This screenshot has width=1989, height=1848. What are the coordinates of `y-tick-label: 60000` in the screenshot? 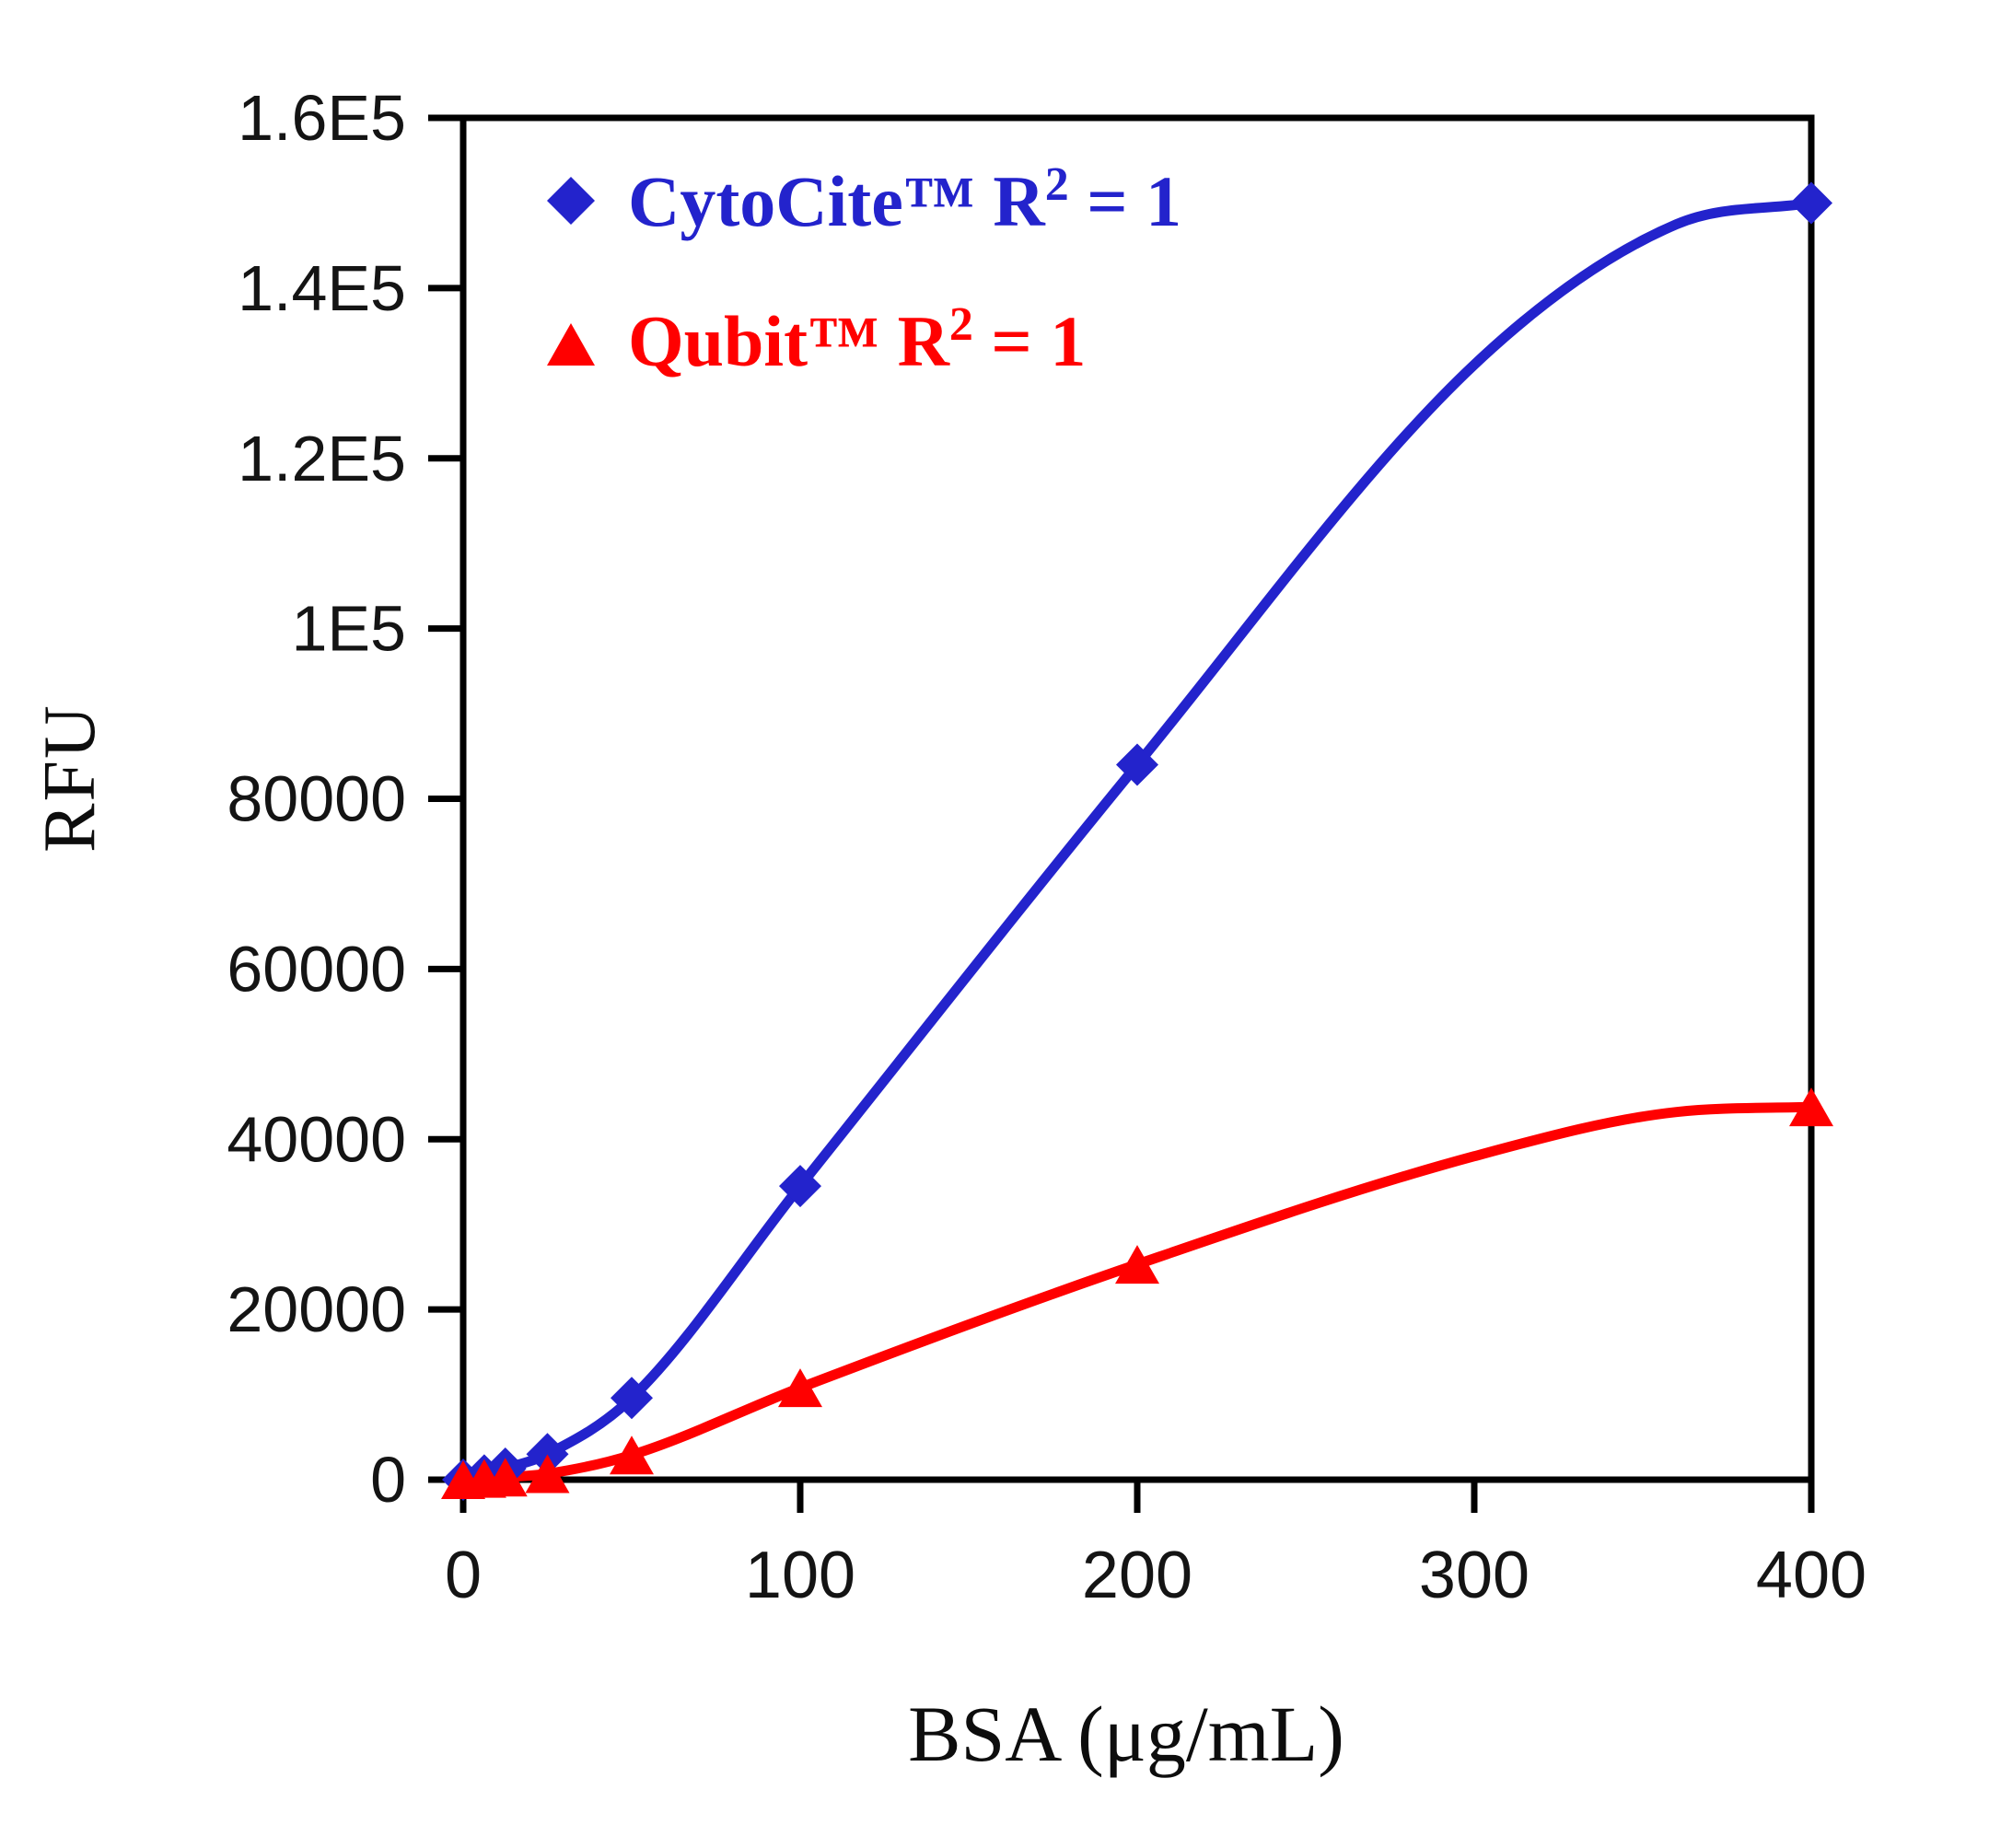 It's located at (316, 969).